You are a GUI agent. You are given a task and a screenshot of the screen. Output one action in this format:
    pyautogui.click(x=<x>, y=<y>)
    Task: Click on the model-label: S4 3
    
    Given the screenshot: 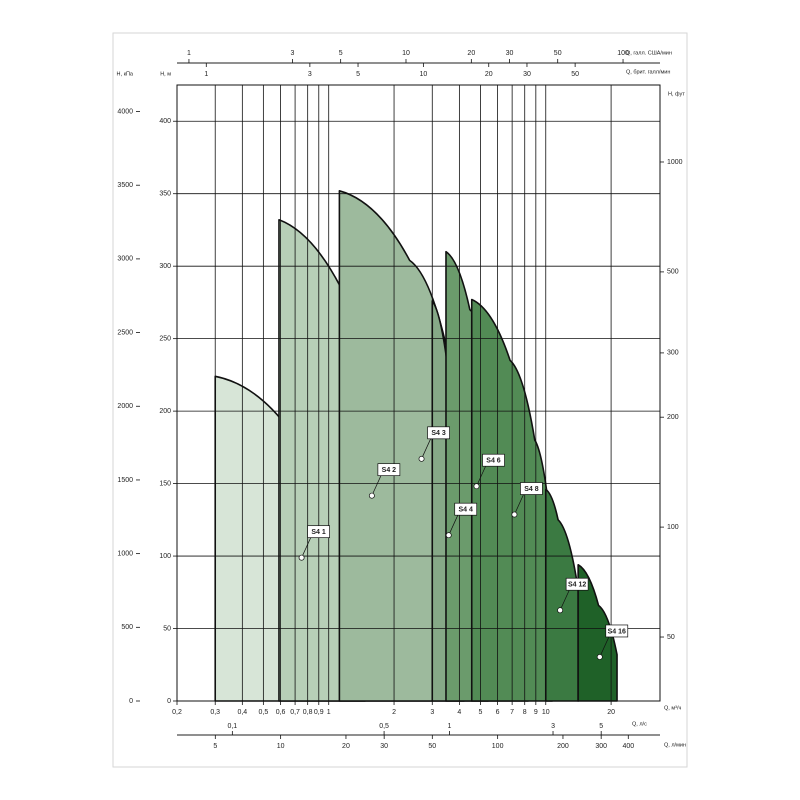 What is the action you would take?
    pyautogui.click(x=438, y=433)
    